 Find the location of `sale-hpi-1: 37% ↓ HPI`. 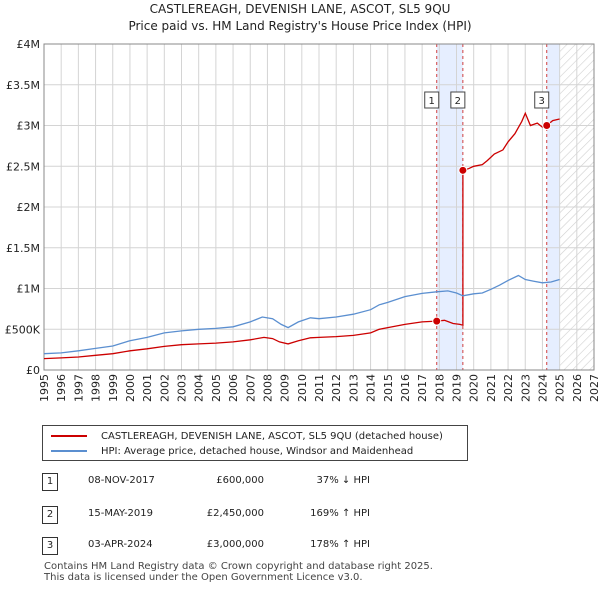

sale-hpi-1: 37% ↓ HPI is located at coordinates (343, 480).